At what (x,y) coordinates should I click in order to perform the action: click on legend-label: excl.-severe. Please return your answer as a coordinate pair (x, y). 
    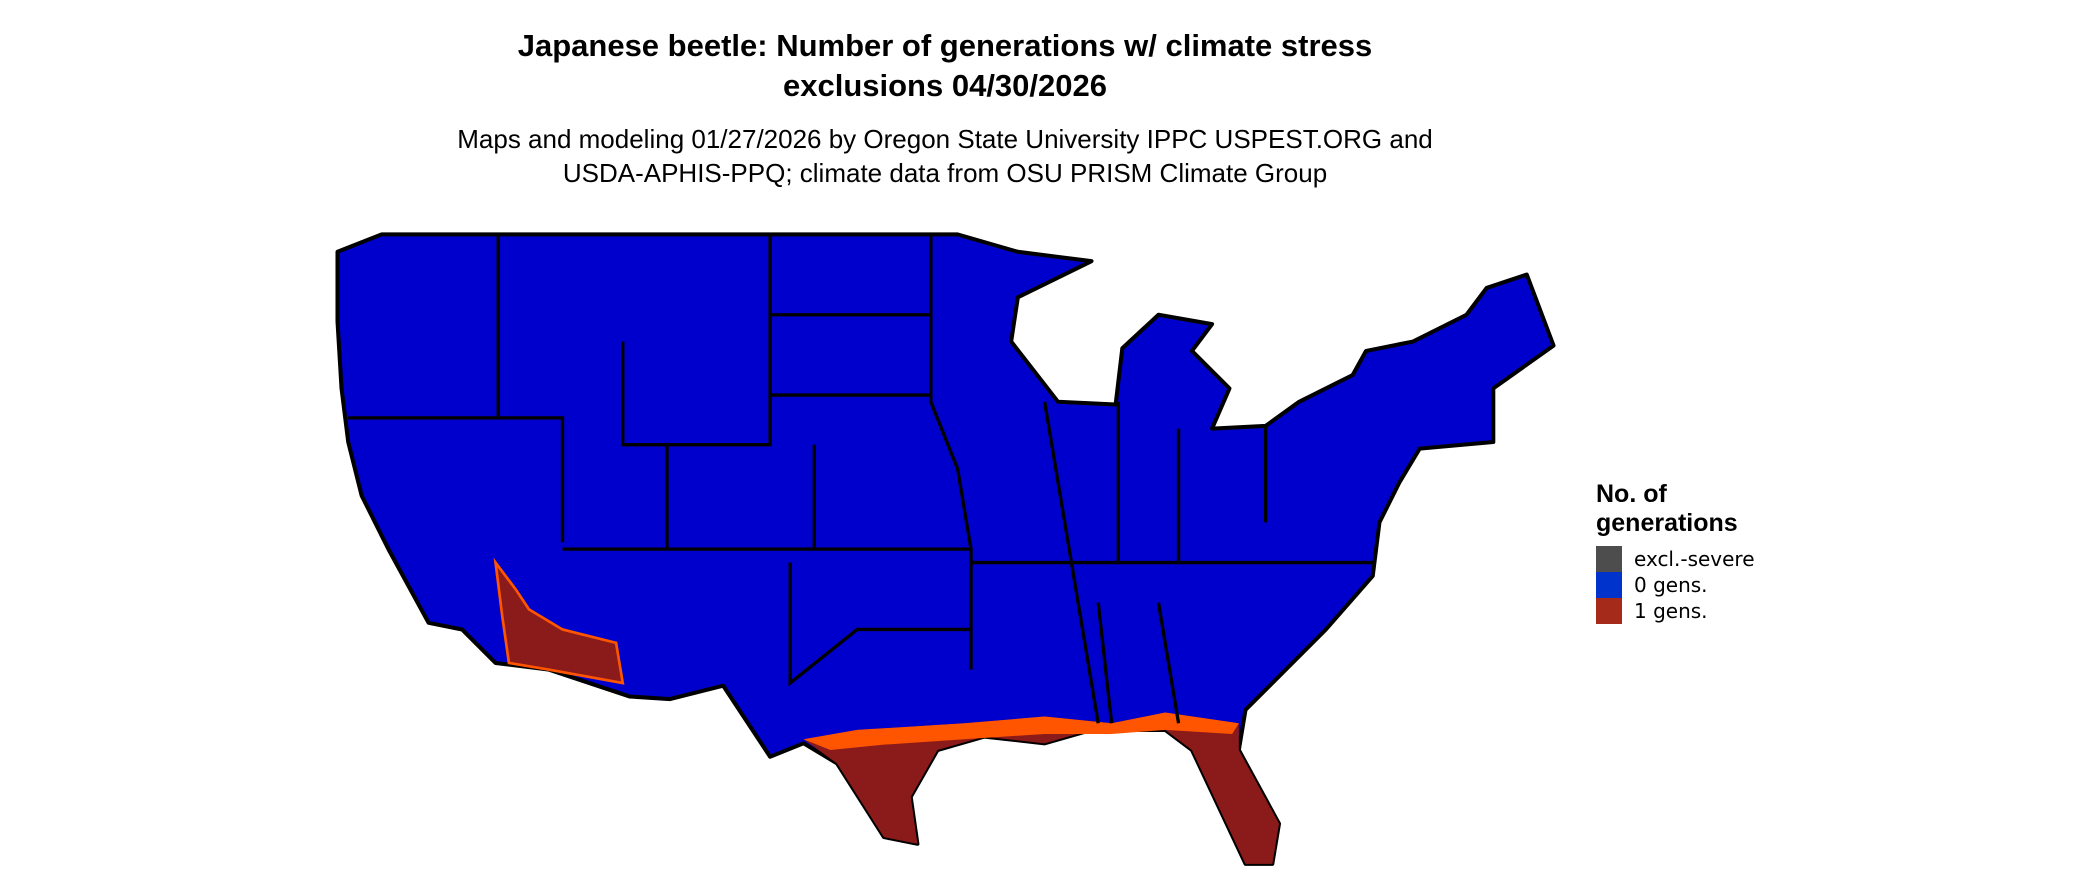
    Looking at the image, I should click on (1694, 559).